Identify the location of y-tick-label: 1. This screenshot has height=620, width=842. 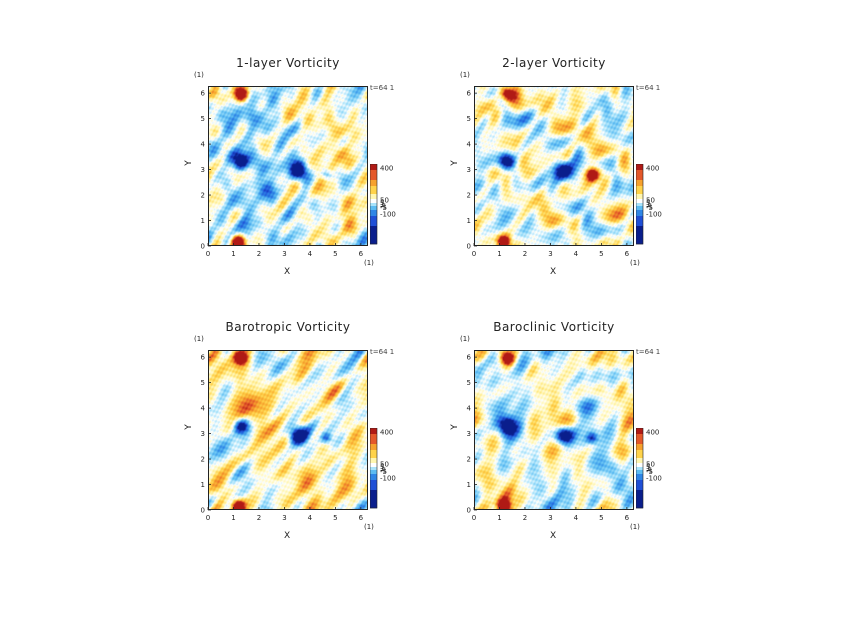
(203, 221).